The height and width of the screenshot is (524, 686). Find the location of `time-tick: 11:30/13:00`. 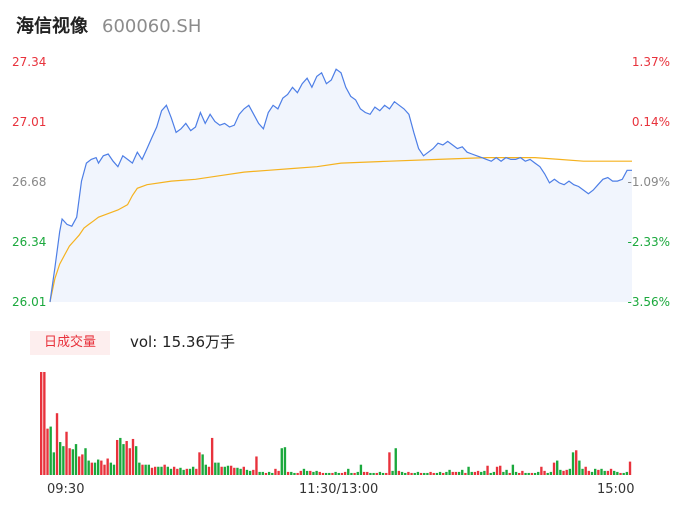

time-tick: 11:30/13:00 is located at coordinates (339, 489).